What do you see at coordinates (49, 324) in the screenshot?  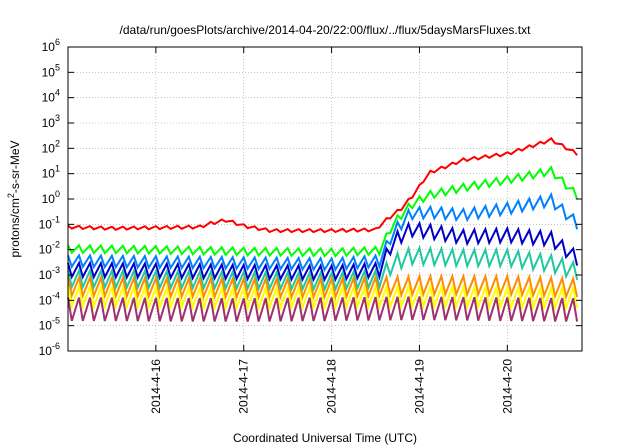 I see `y-tick-label: 10⁻⁵` at bounding box center [49, 324].